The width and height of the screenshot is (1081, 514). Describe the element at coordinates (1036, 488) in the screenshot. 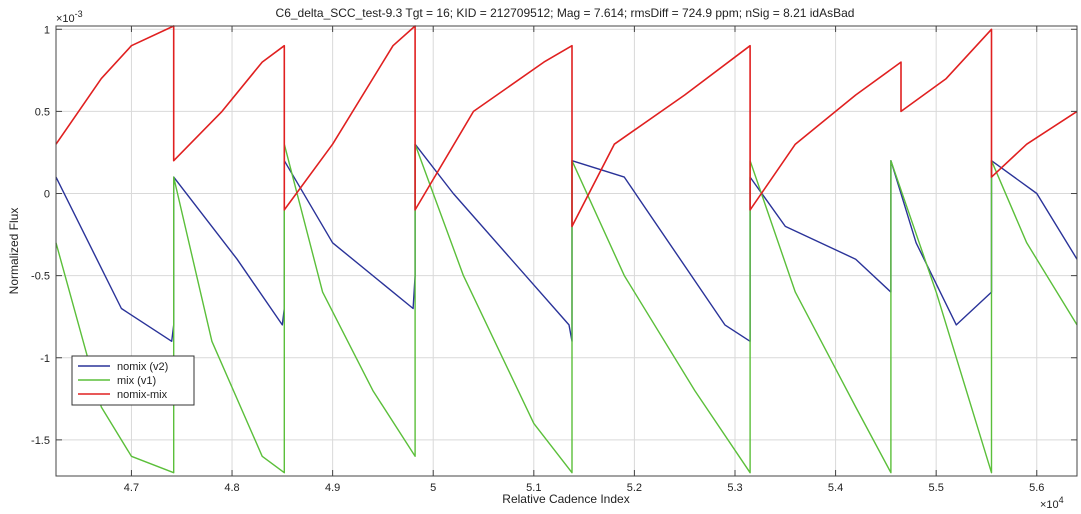

I see `x-tick-label: 5.6` at that location.